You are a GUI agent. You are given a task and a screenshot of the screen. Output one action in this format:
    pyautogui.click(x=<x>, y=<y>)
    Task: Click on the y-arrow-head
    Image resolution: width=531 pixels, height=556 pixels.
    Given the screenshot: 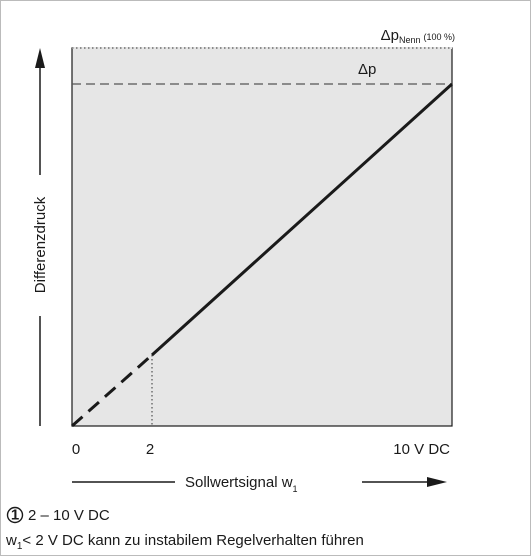 What is the action you would take?
    pyautogui.click(x=40, y=58)
    